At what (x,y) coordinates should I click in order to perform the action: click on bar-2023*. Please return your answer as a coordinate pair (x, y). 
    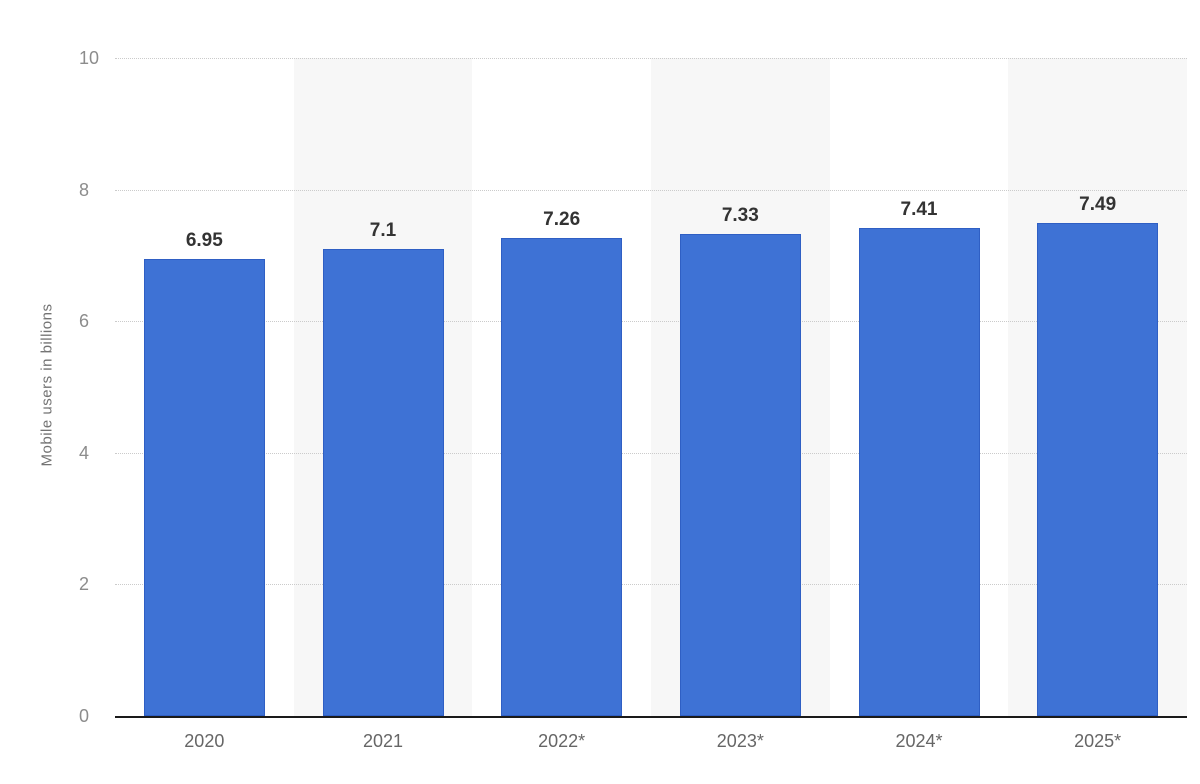
    Looking at the image, I should click on (740, 474).